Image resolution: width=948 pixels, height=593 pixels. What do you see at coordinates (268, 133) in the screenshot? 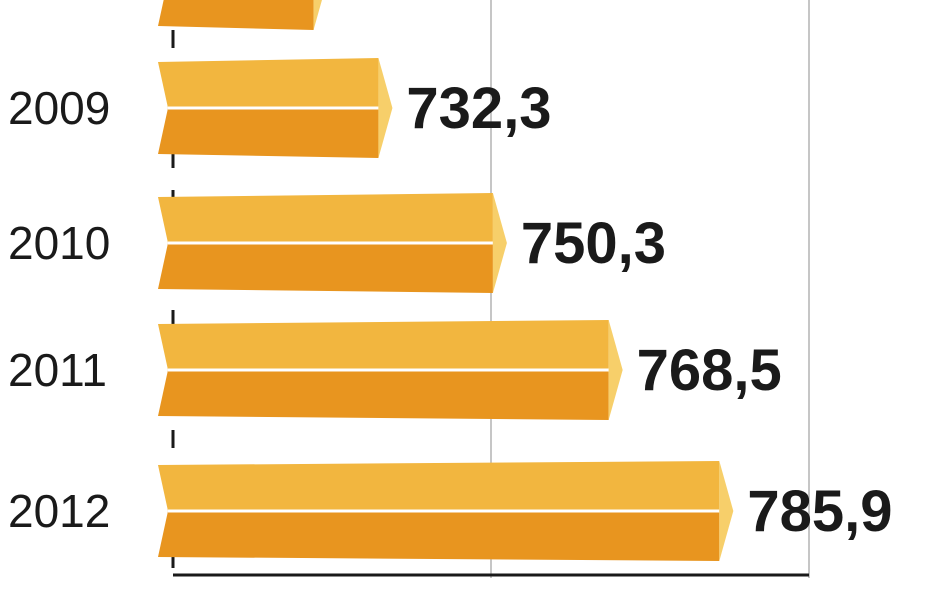
I see `bar-2009-bottom` at bounding box center [268, 133].